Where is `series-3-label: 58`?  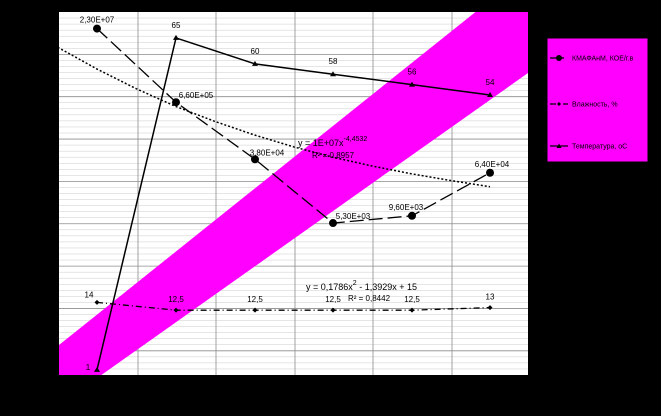
series-3-label: 58 is located at coordinates (333, 61).